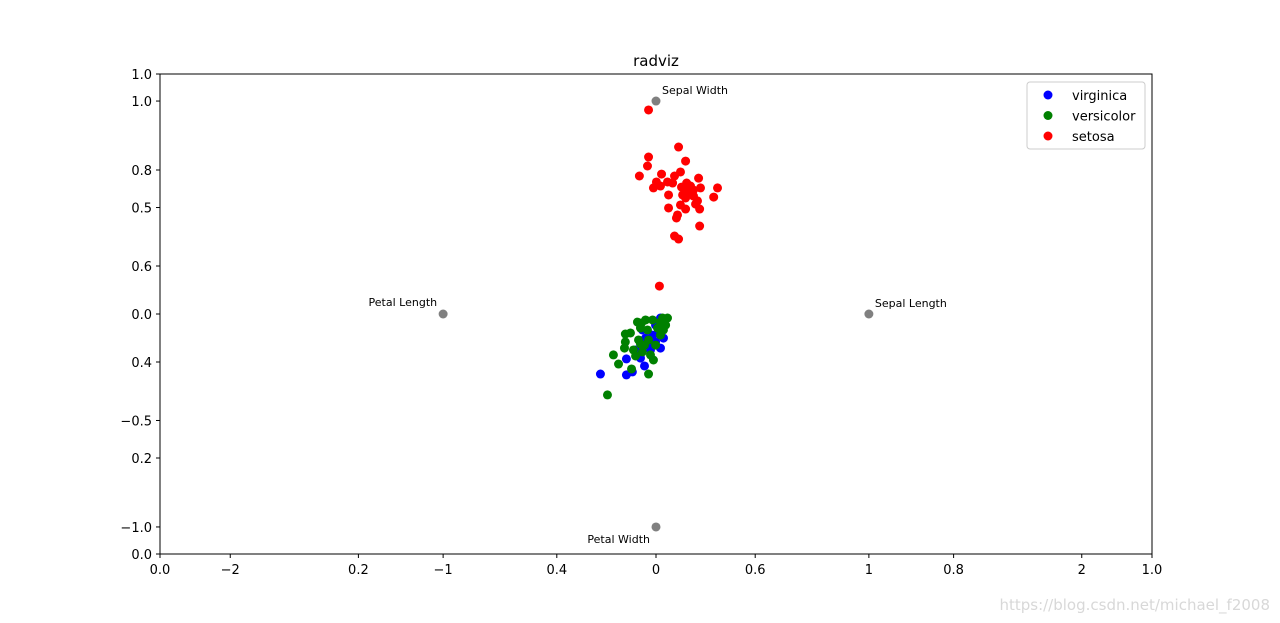 The image size is (1280, 623). Describe the element at coordinates (911, 303) in the screenshot. I see `anchor-label: Sepal Length` at that location.